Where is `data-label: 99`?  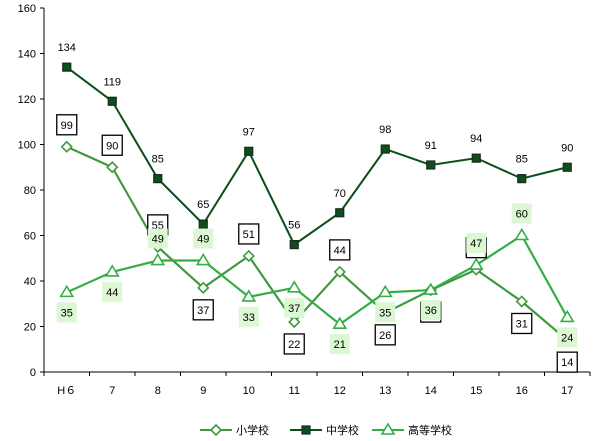 data-label: 99 is located at coordinates (67, 126).